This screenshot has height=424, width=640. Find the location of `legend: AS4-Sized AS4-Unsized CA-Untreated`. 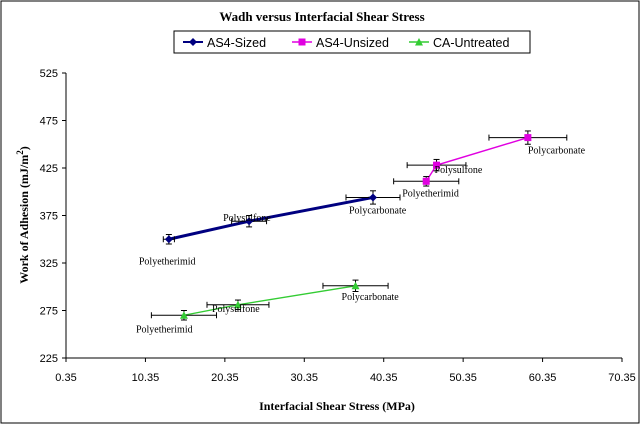

legend: AS4-Sized AS4-Unsized CA-Untreated is located at coordinates (352, 42).